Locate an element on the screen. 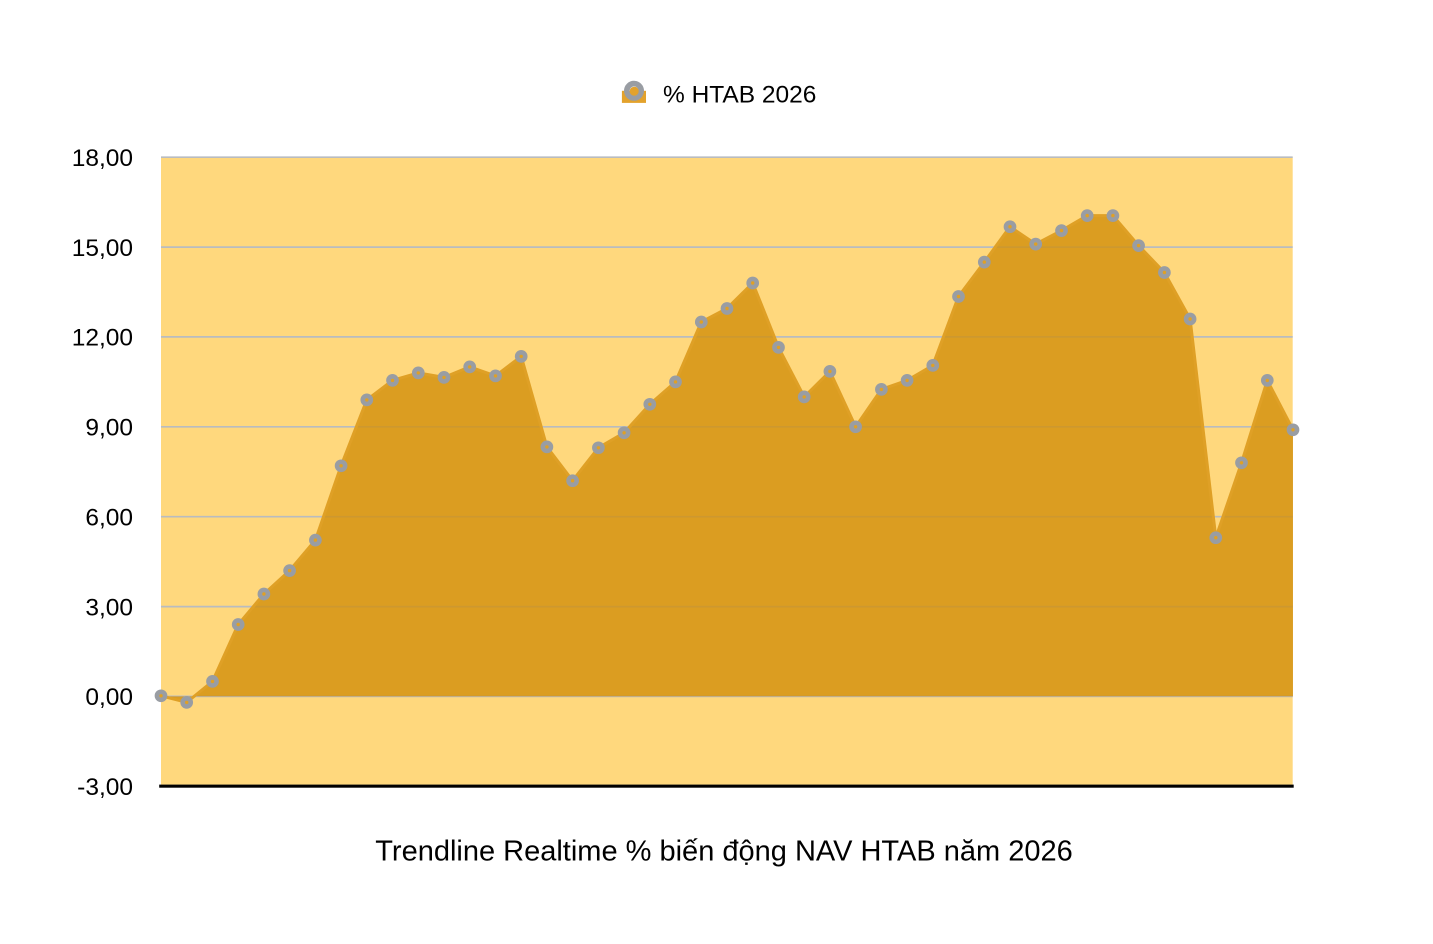 The width and height of the screenshot is (1433, 944). svg-text: 18,00 is located at coordinates (102, 158).